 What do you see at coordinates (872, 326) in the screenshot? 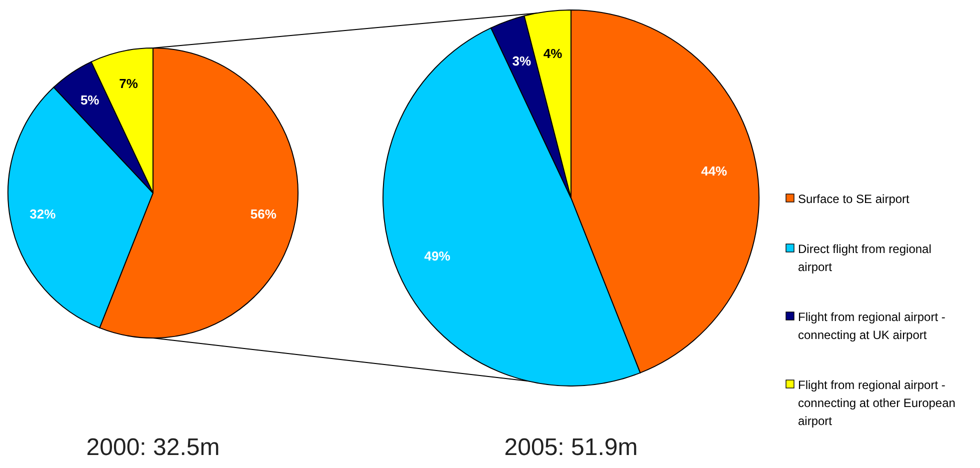
I see `legend-label: Flight from regional airport - connecting at UK airport` at bounding box center [872, 326].